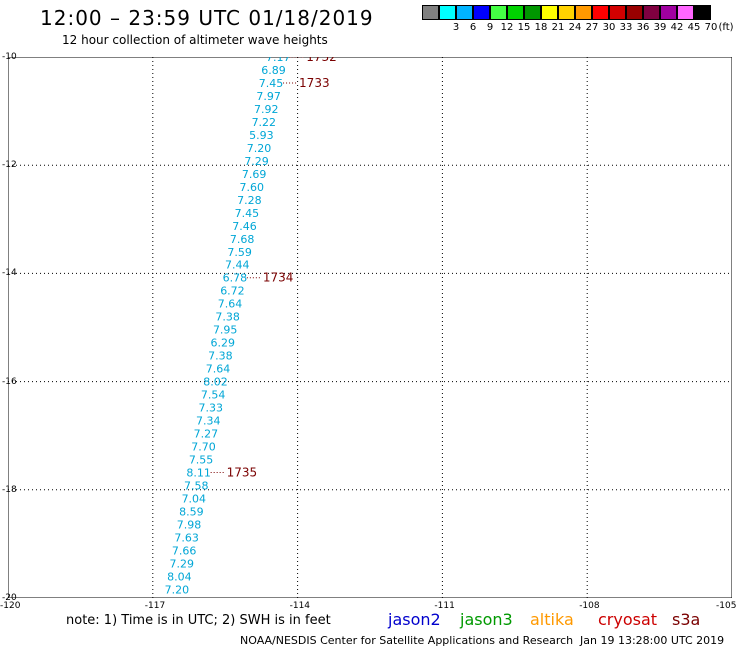 The image size is (740, 650). What do you see at coordinates (206, 434) in the screenshot?
I see `wave-height-value: 7.27` at bounding box center [206, 434].